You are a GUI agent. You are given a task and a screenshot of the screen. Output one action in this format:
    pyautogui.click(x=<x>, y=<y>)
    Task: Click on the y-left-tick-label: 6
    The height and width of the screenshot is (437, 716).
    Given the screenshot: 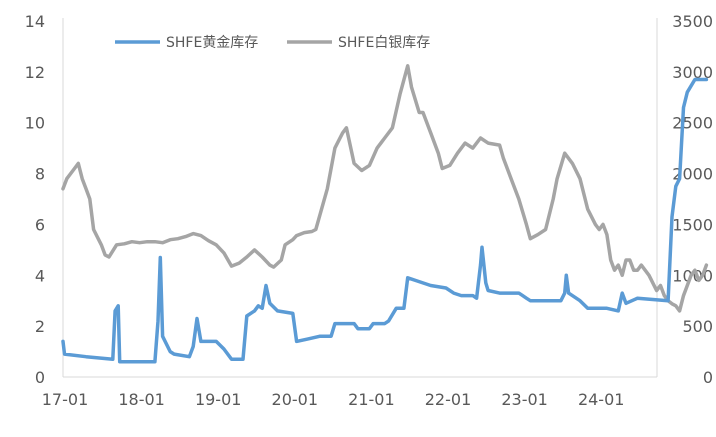 What is the action you would take?
    pyautogui.click(x=40, y=224)
    